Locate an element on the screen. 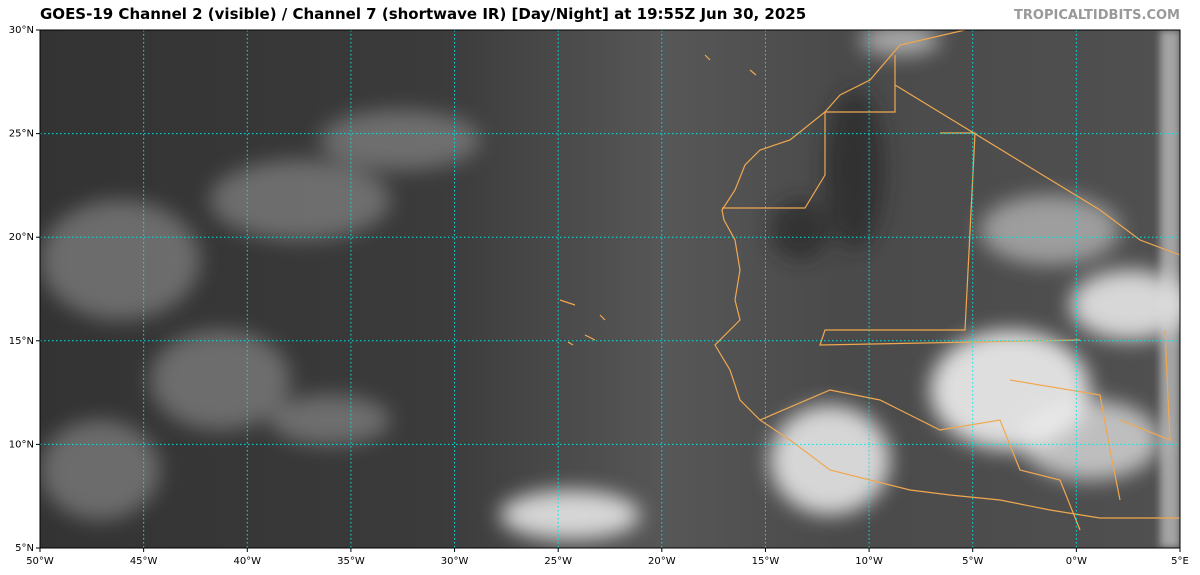 The height and width of the screenshot is (575, 1200). watermark: TROPICALTIDBITS.COM is located at coordinates (1097, 15).